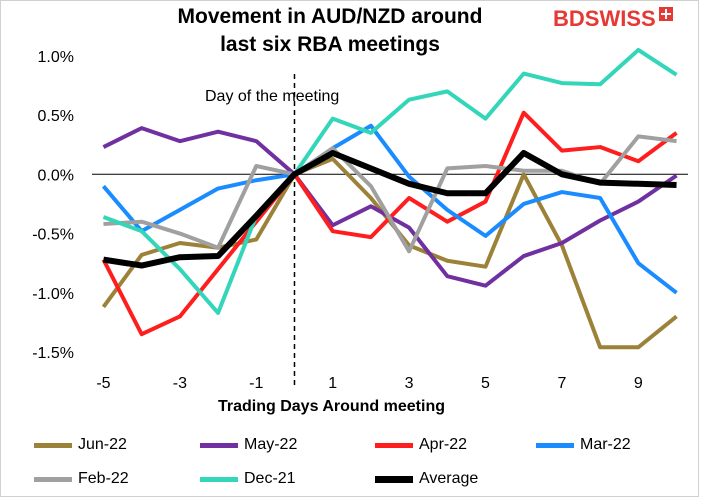  What do you see at coordinates (53, 235) in the screenshot?
I see `y-tick-label: -0.5%` at bounding box center [53, 235].